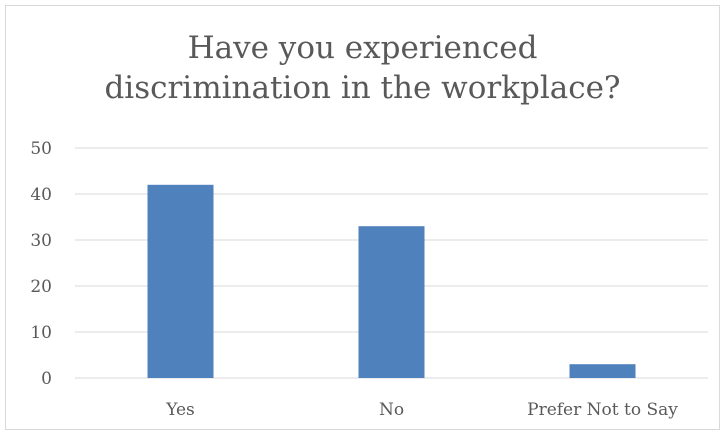 The height and width of the screenshot is (435, 726). Describe the element at coordinates (41, 264) in the screenshot. I see `y-axis-labels: 0 10 20 30 40 50` at that location.